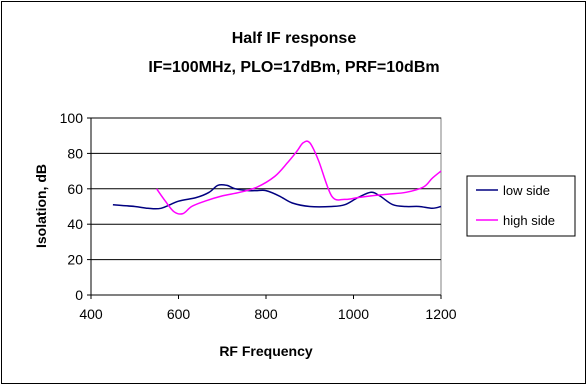 This screenshot has width=588, height=386. What do you see at coordinates (298, 177) in the screenshot?
I see `series-line-high-side` at bounding box center [298, 177].